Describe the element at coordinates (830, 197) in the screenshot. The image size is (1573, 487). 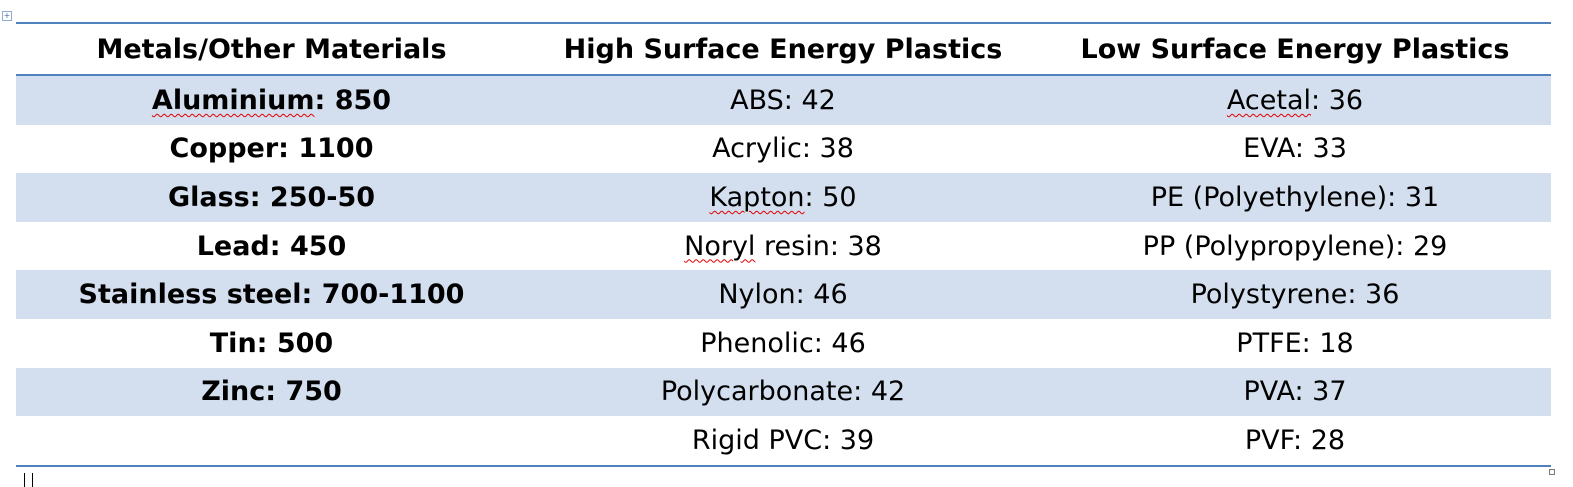
I see `high-energy-value: : 50` at that location.